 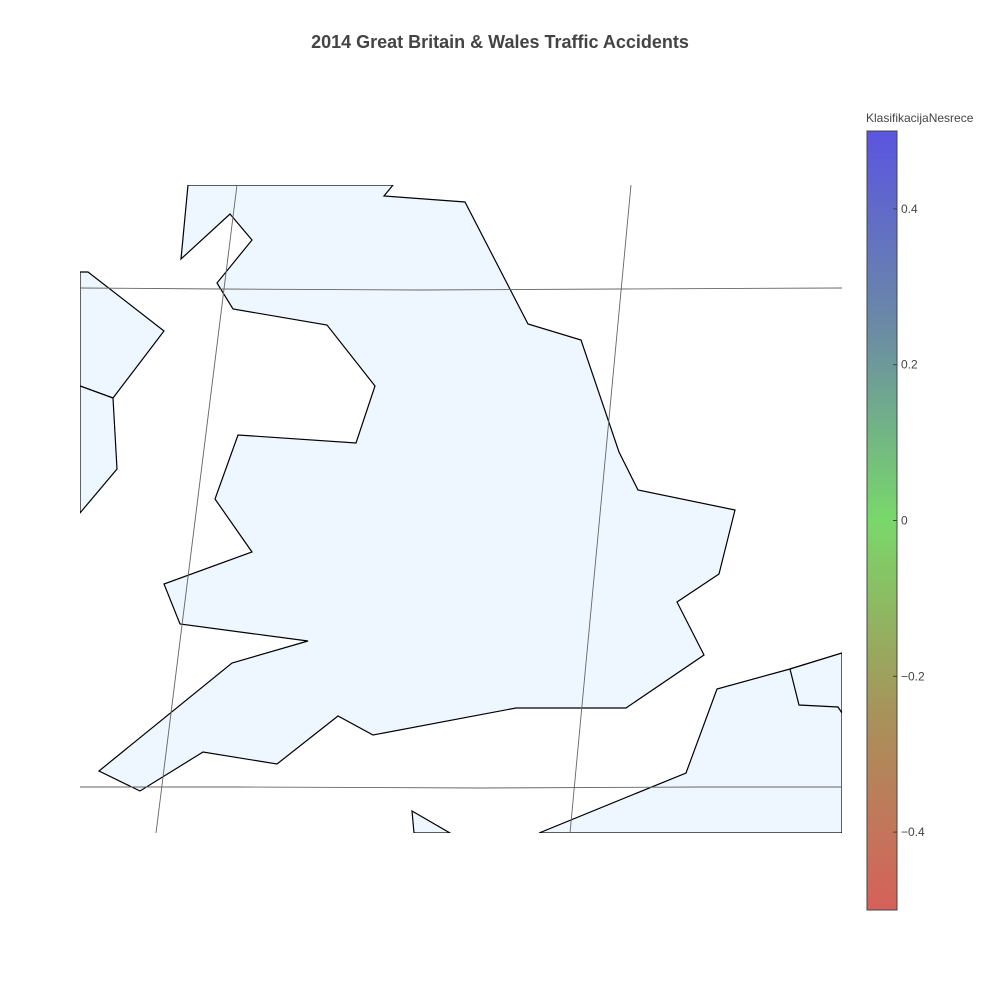 What do you see at coordinates (461, 289) in the screenshot?
I see `graticule-parallel-north` at bounding box center [461, 289].